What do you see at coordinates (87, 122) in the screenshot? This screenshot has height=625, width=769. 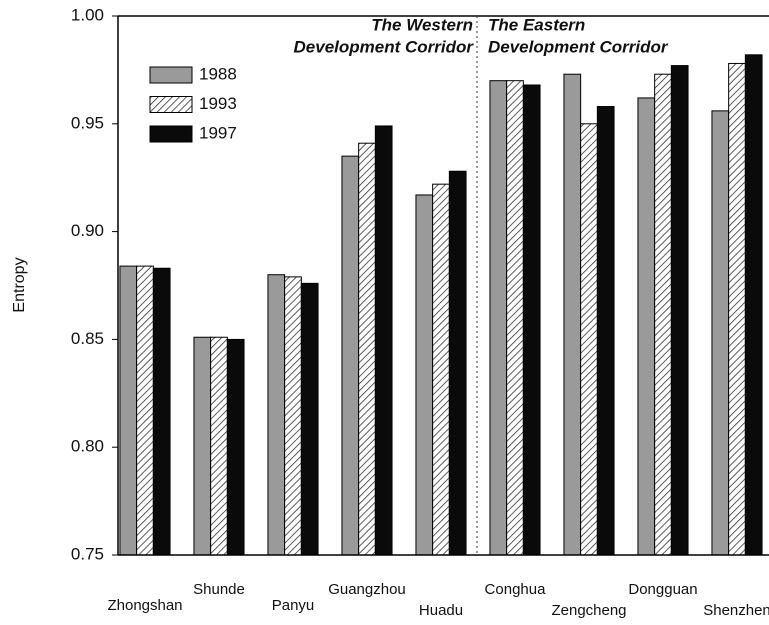 I see `y-tick-label: 0.95` at bounding box center [87, 122].